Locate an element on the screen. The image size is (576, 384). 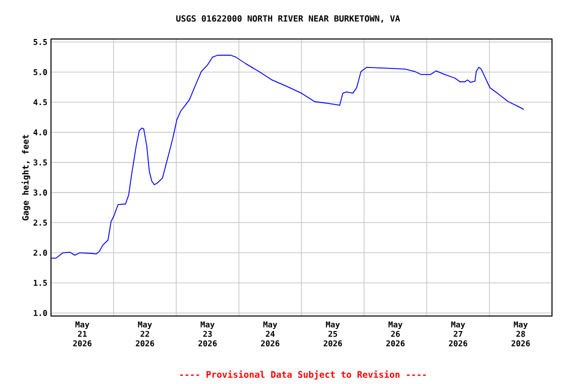
y-axis-title: Gage height, feet is located at coordinates (26, 177).